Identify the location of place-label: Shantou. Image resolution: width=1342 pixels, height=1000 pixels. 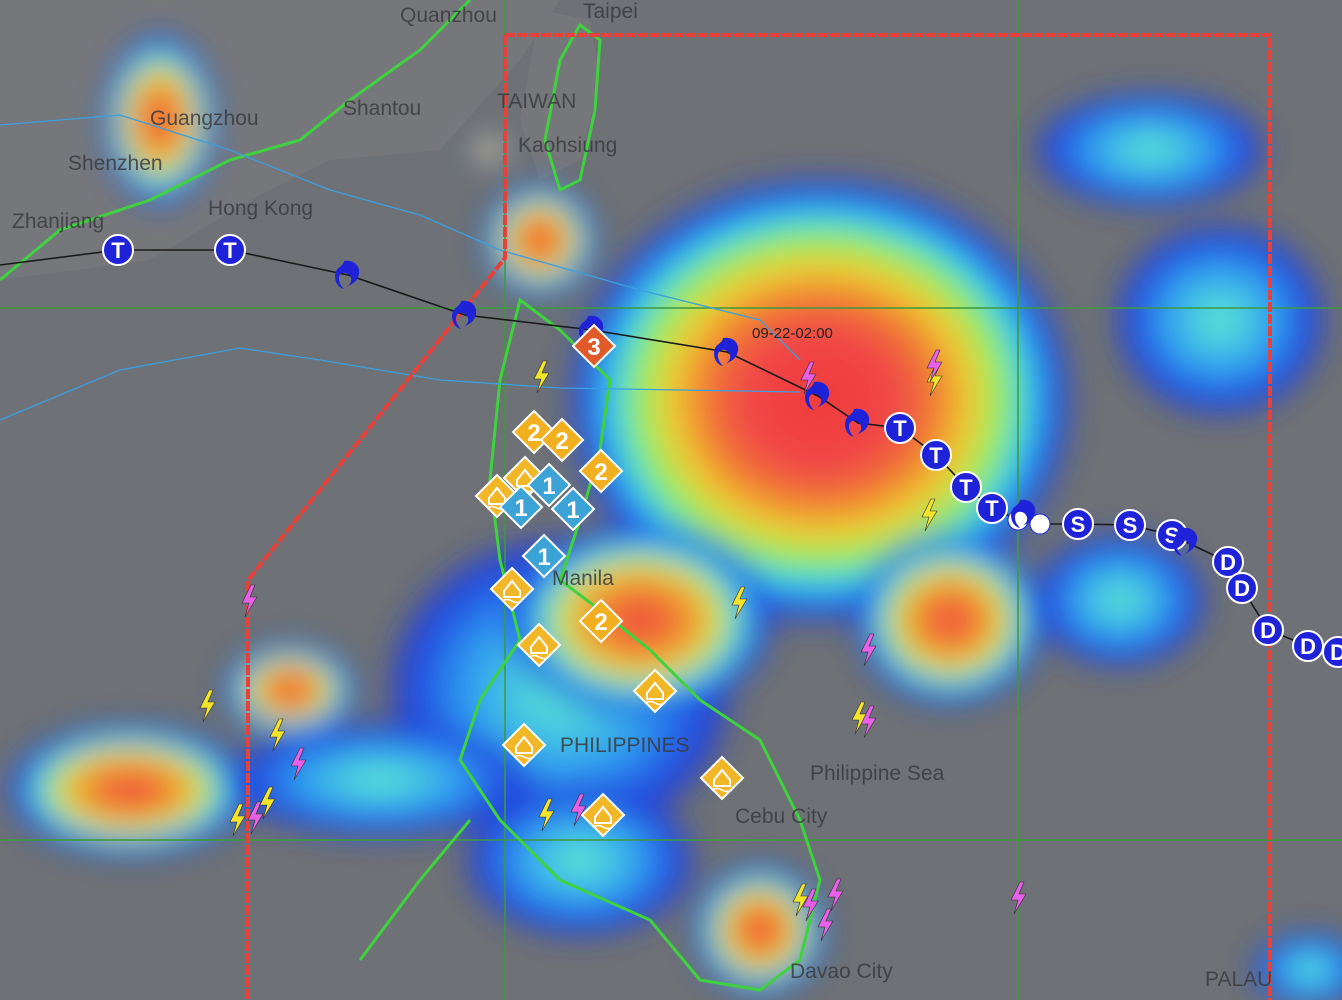
(382, 108).